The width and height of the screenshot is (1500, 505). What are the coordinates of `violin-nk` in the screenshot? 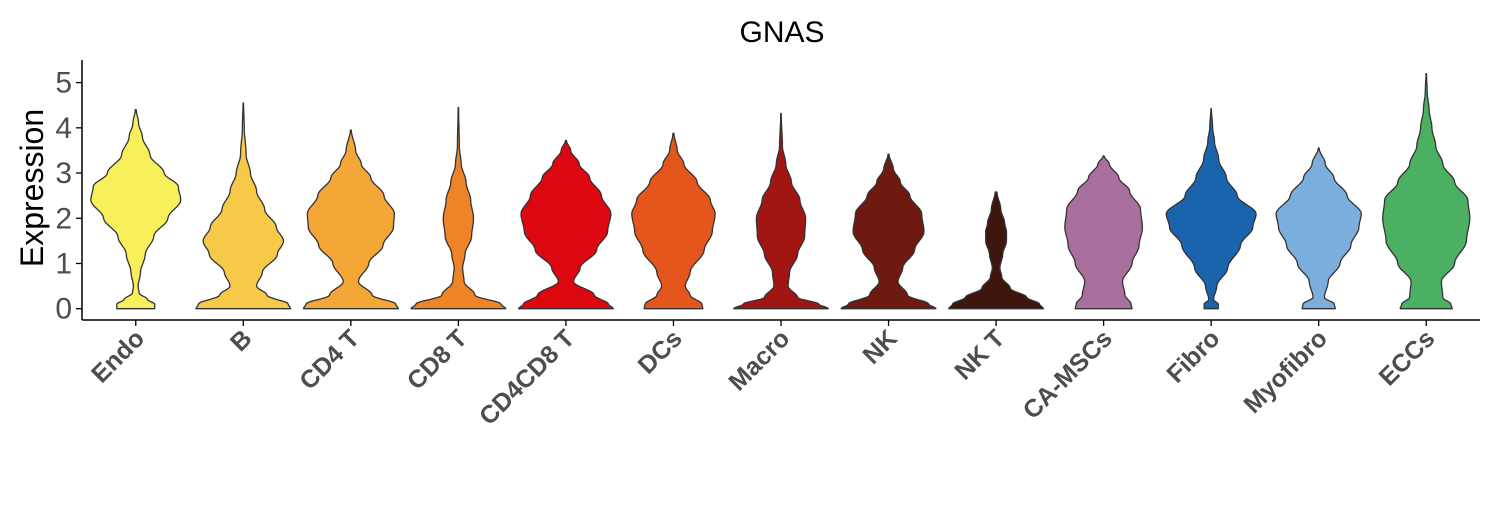 It's located at (888, 231).